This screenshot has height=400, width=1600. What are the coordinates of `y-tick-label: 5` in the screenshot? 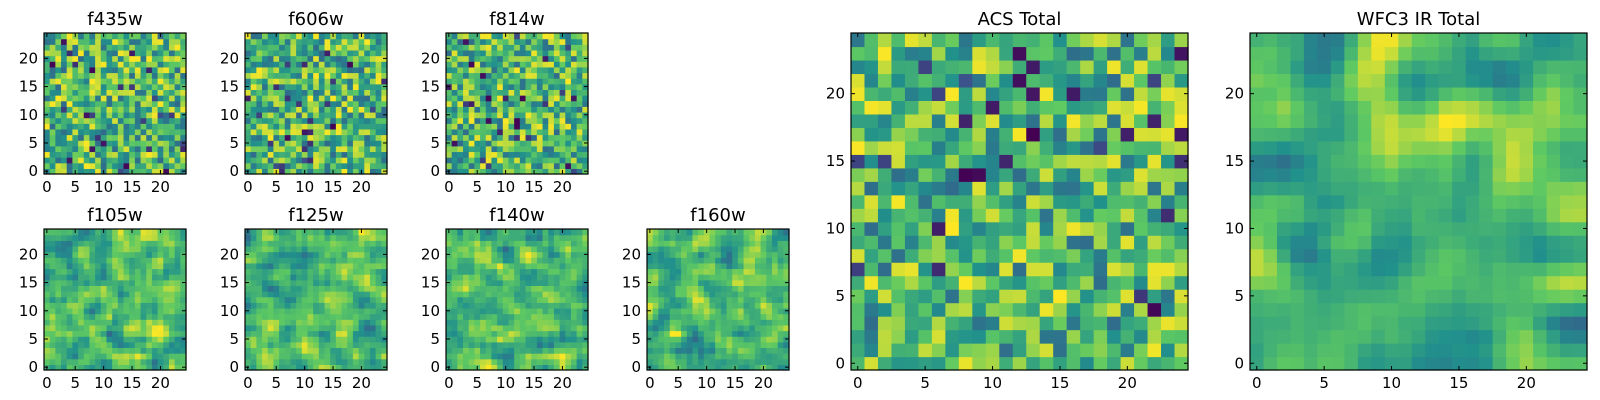 It's located at (234, 339).